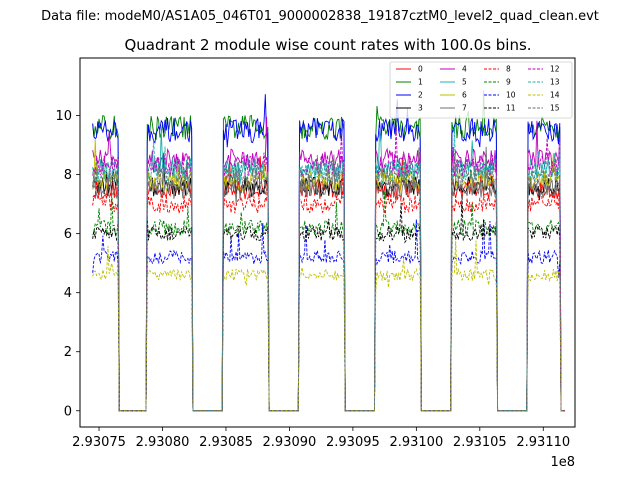 Image resolution: width=640 pixels, height=480 pixels. What do you see at coordinates (543, 442) in the screenshot?
I see `x-tick-label: 2.93110` at bounding box center [543, 442].